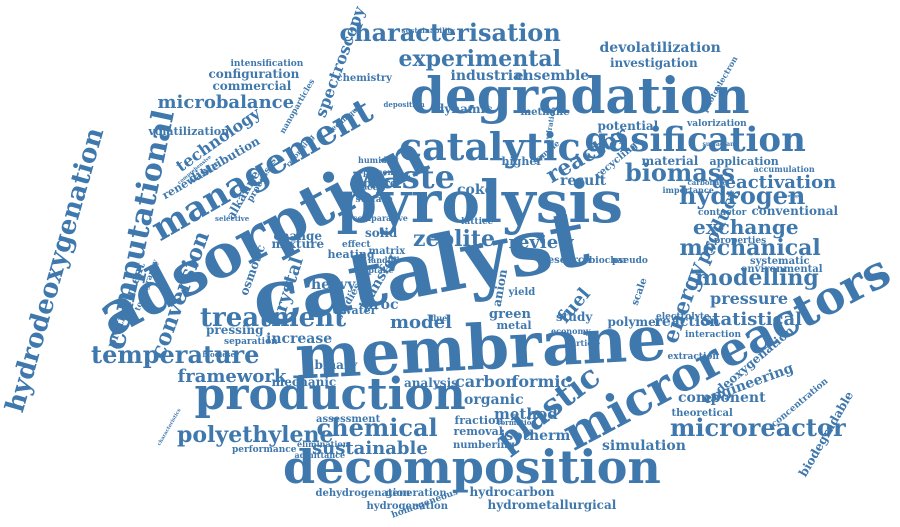 This screenshot has width=900, height=527. I want to click on word-importance-149: importance, so click(688, 190).